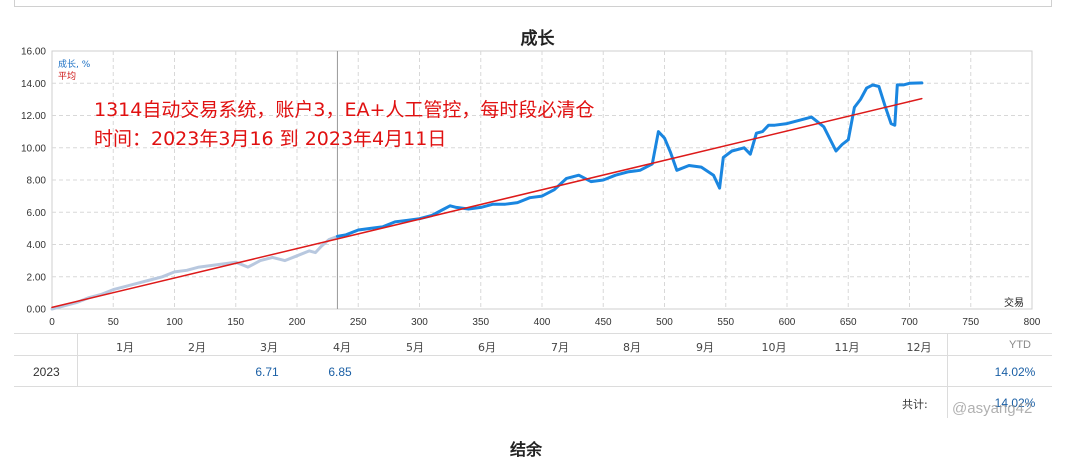 Image resolution: width=1075 pixels, height=460 pixels. Describe the element at coordinates (46, 372) in the screenshot. I see `year-label: 2023` at that location.